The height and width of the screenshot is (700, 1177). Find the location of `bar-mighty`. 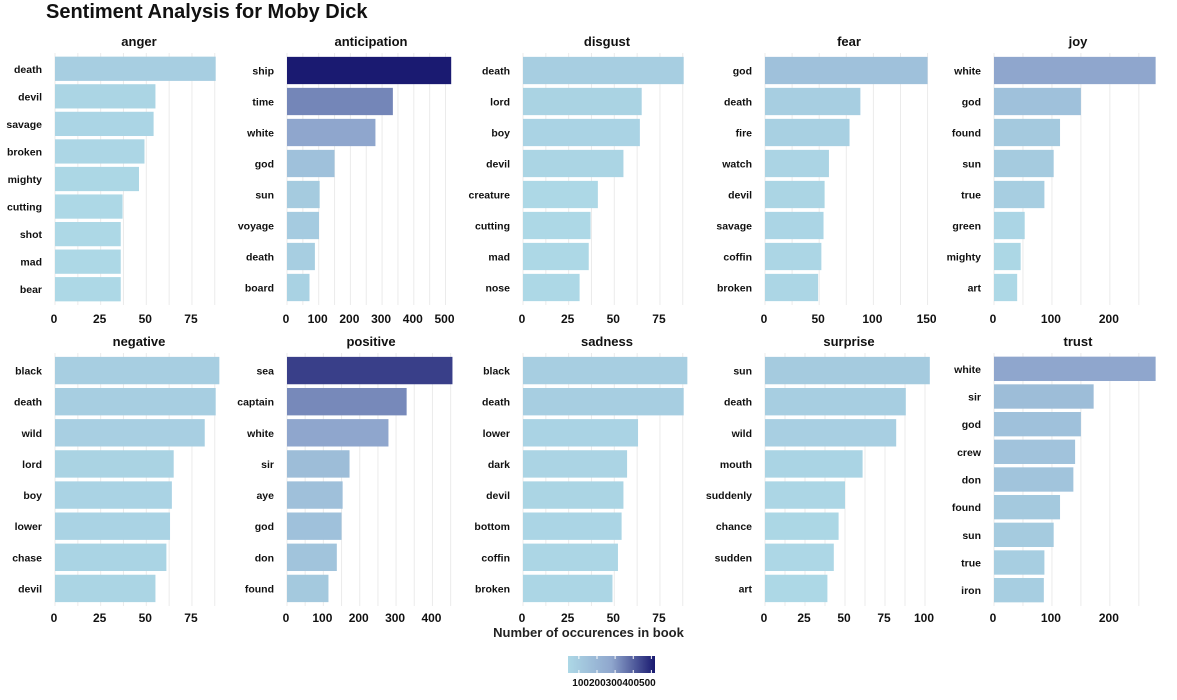

bar-mighty is located at coordinates (1007, 256).